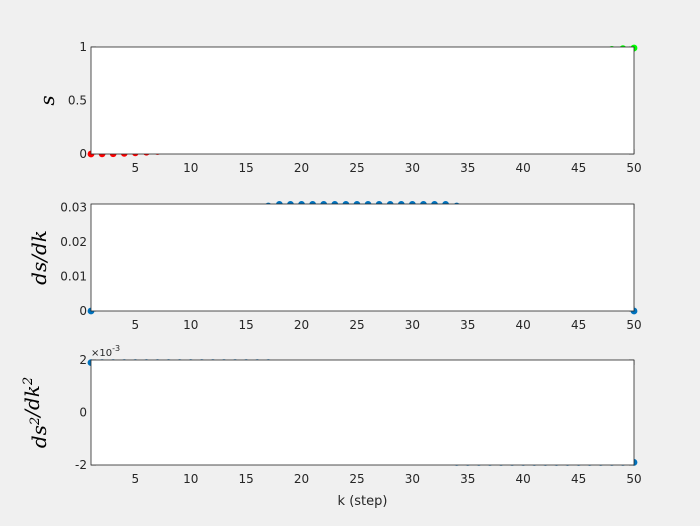 This screenshot has height=526, width=700. I want to click on exponent-base: ×10, so click(101, 353).